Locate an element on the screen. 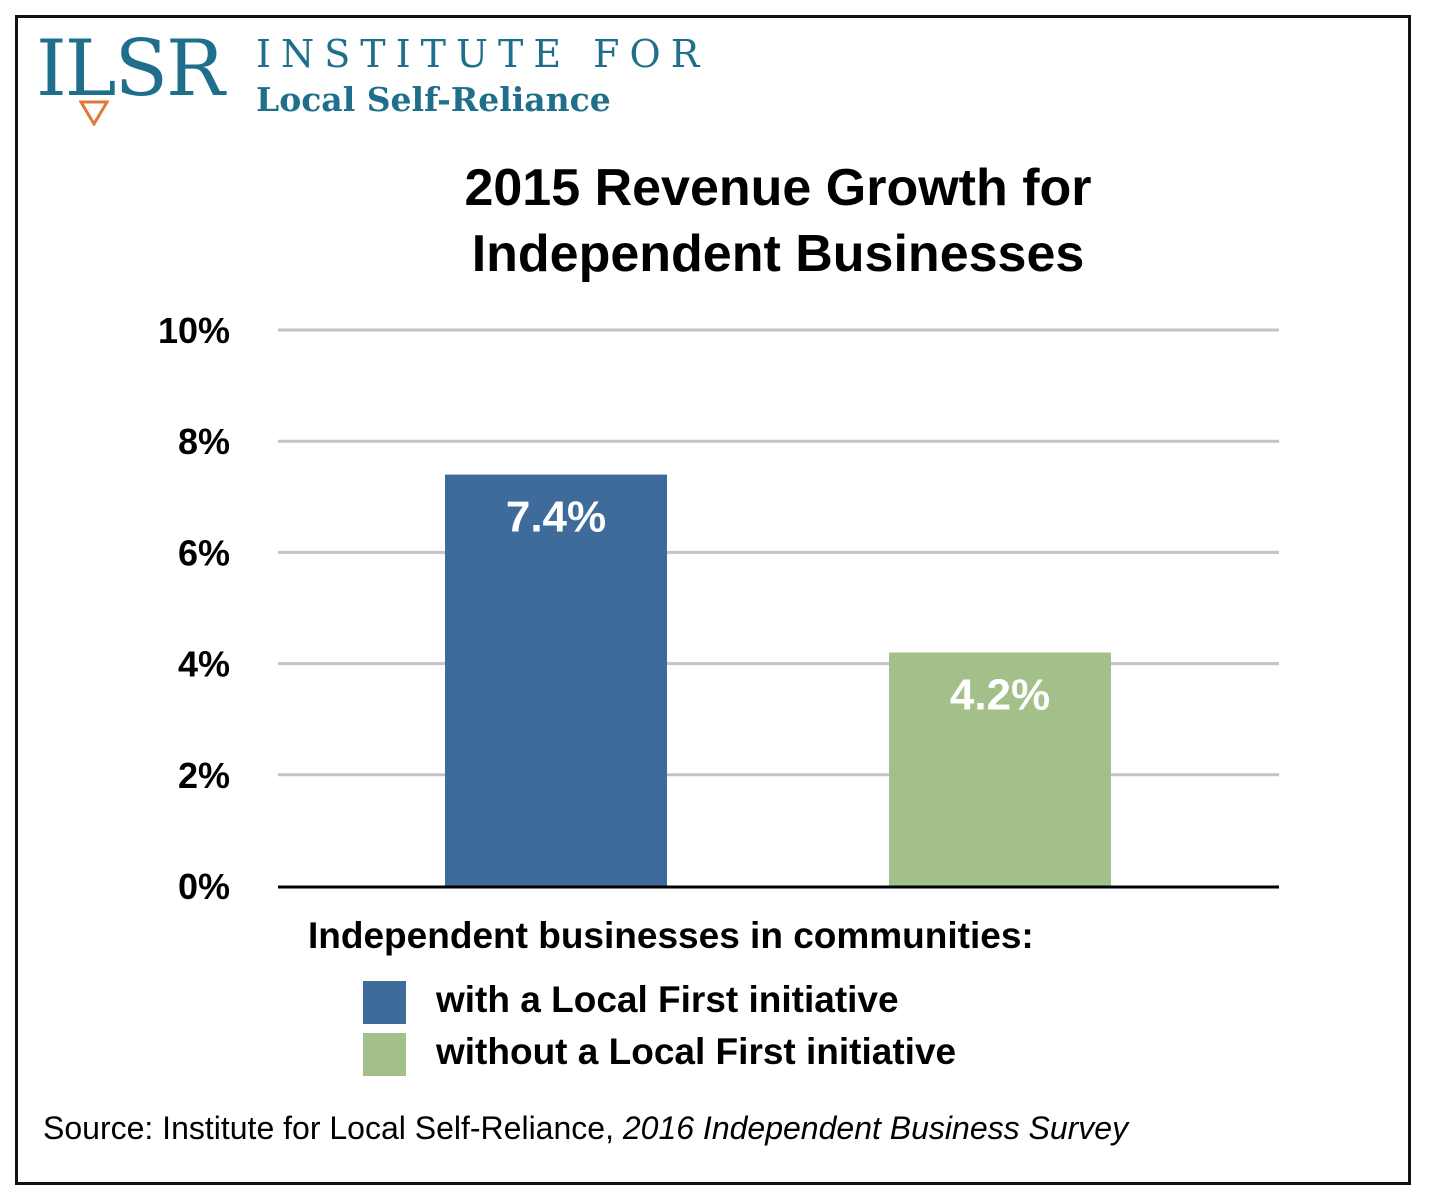 The image size is (1430, 1204). logo-triangle-icon is located at coordinates (94, 113).